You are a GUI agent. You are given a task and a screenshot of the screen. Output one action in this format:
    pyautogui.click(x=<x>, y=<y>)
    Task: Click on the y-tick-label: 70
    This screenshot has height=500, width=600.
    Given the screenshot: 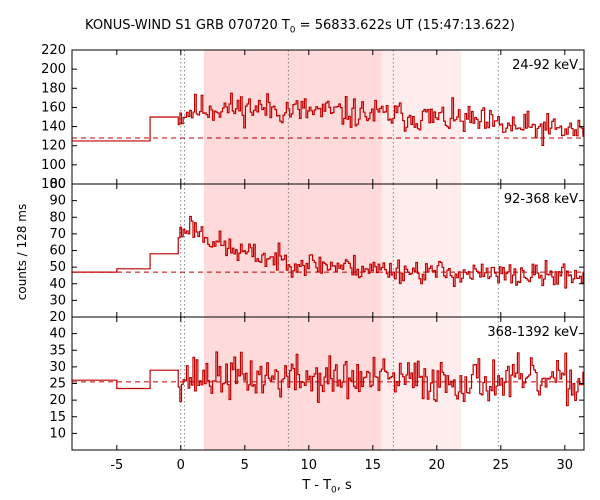 What is the action you would take?
    pyautogui.click(x=57, y=234)
    